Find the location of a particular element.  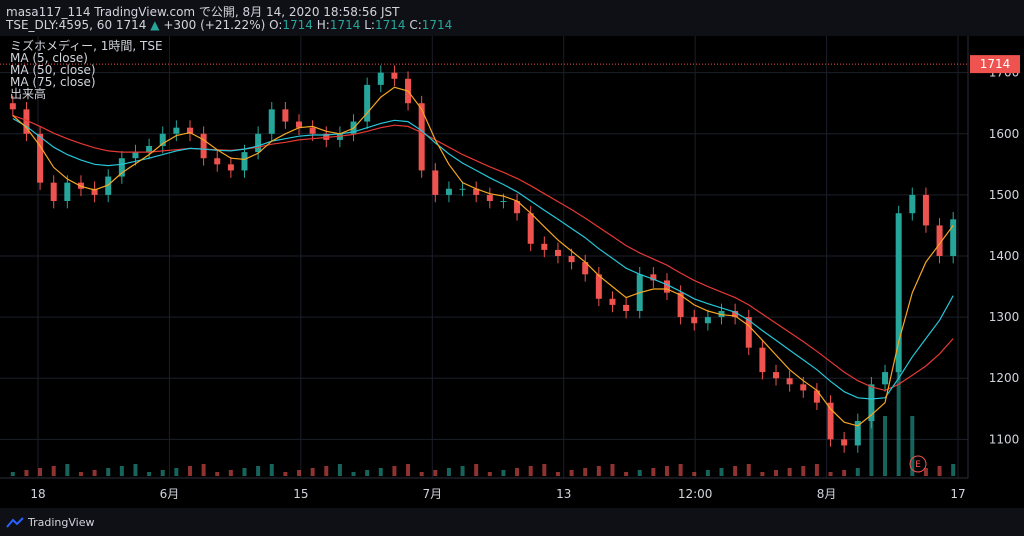

symbol-label: TSE_DLY:4595, 60 1714 is located at coordinates (76, 25).